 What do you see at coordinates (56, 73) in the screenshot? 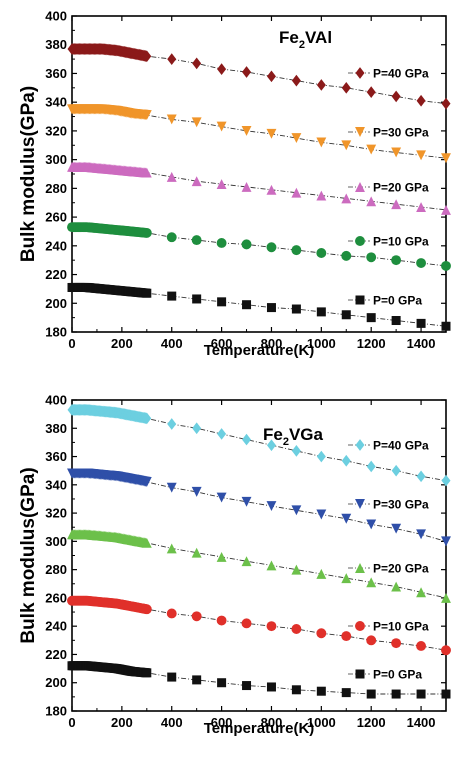
I see `y-tick-label: 360` at bounding box center [56, 73].